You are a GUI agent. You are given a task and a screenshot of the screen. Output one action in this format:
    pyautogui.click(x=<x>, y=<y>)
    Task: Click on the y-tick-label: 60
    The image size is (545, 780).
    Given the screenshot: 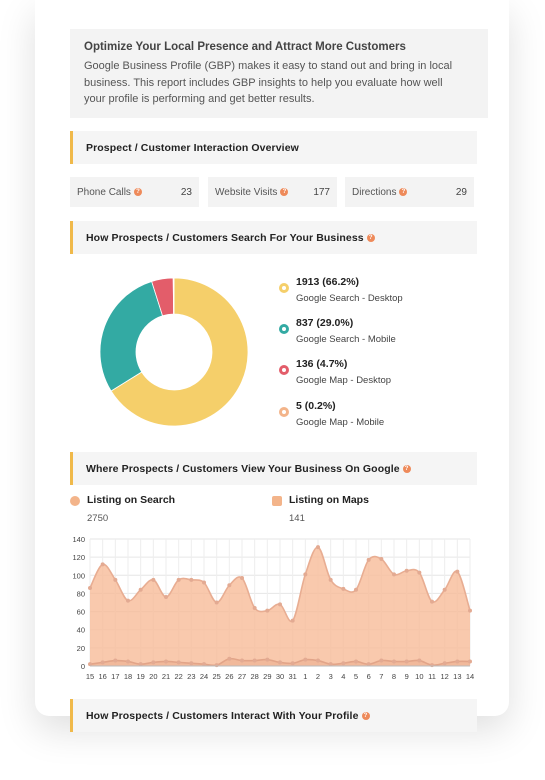 What is the action you would take?
    pyautogui.click(x=81, y=612)
    